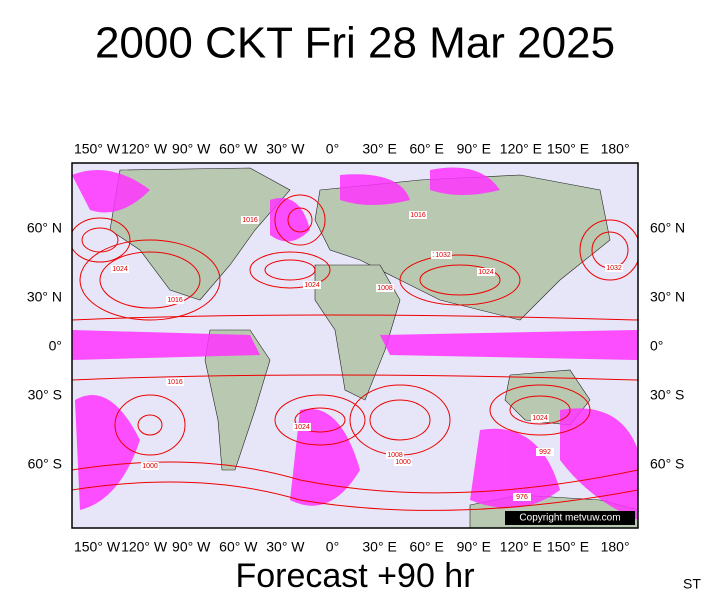 This screenshot has width=711, height=600. What do you see at coordinates (667, 395) in the screenshot?
I see `latitude-label-right: 30° S` at bounding box center [667, 395].